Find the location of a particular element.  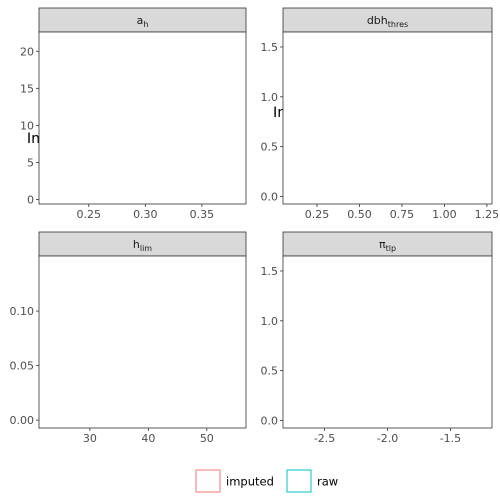

x-tick-label: 1.25 is located at coordinates (487, 214).